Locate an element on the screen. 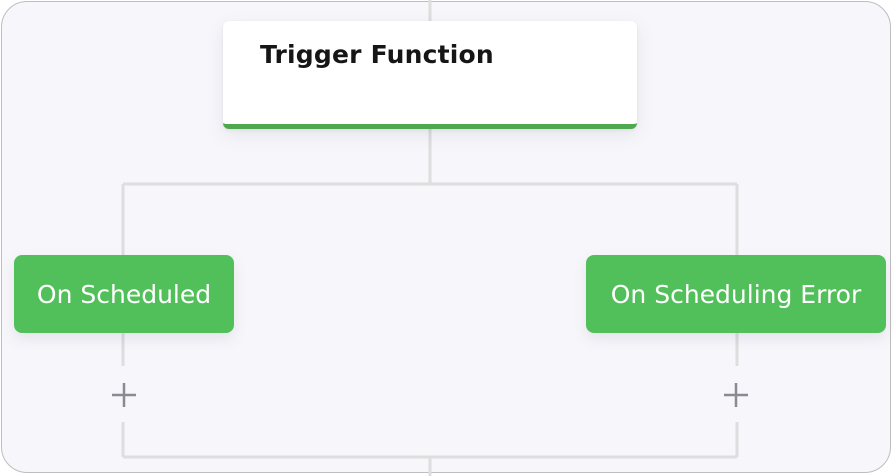  branch-on-scheduling-error: On Scheduling Error is located at coordinates (736, 294).